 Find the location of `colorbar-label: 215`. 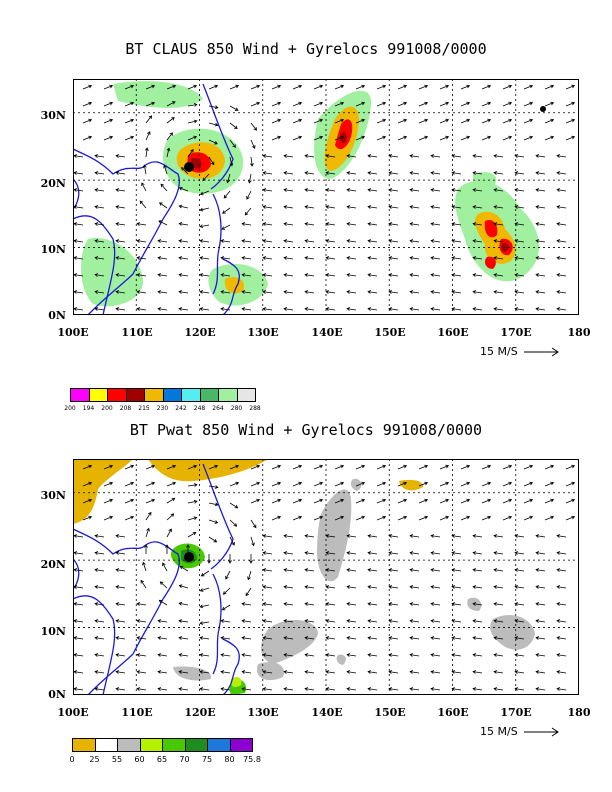

colorbar-label: 215 is located at coordinates (144, 408).